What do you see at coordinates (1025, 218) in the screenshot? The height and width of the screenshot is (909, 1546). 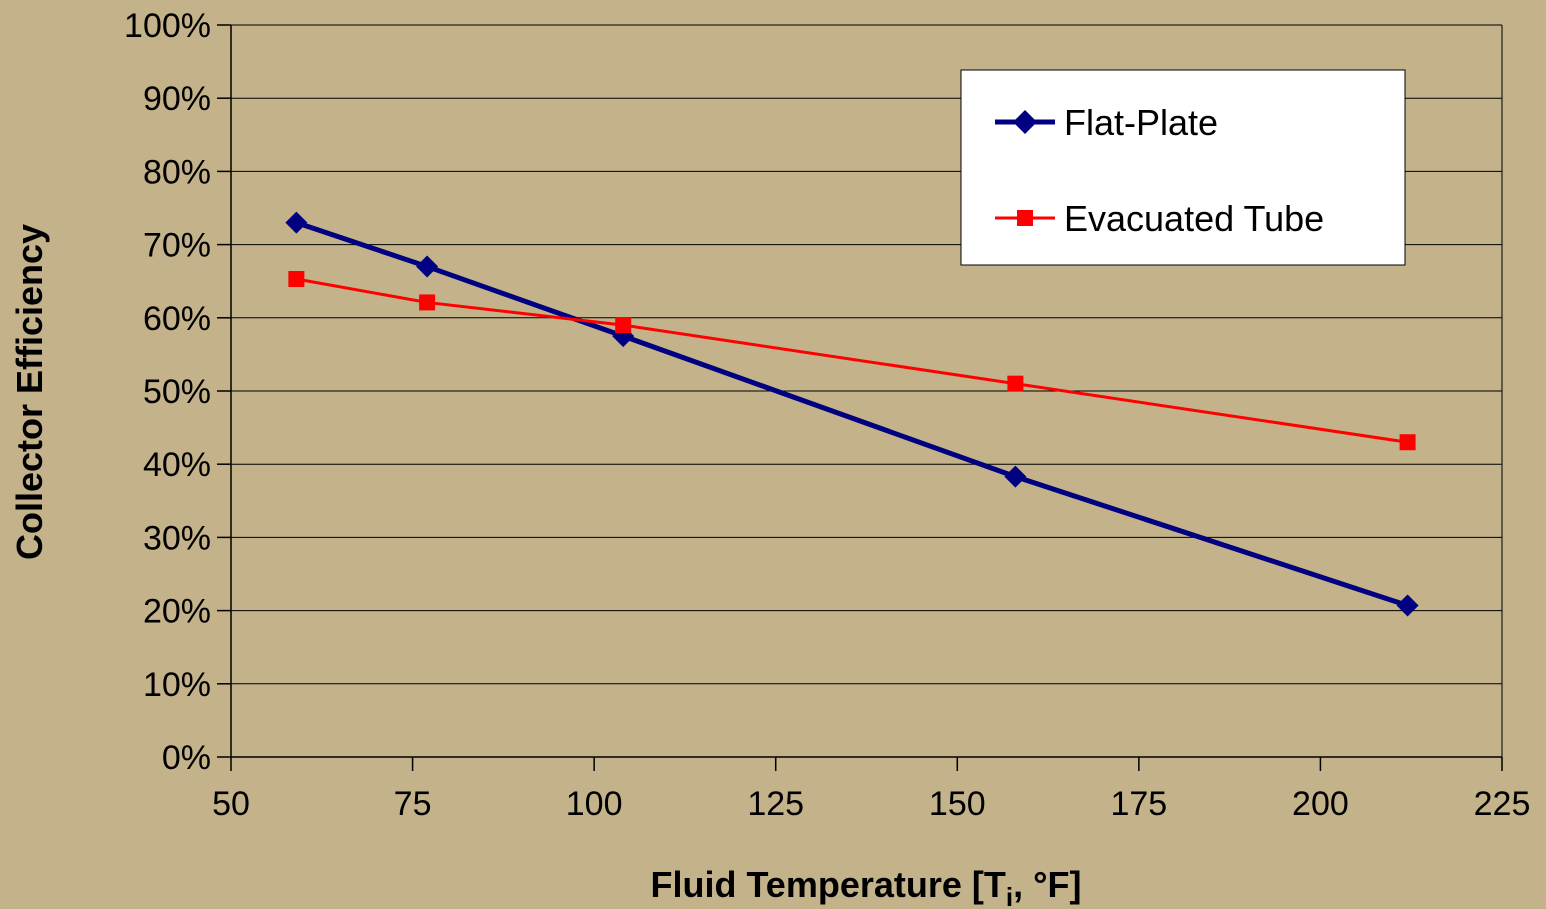 I see `legend-marker-square` at bounding box center [1025, 218].